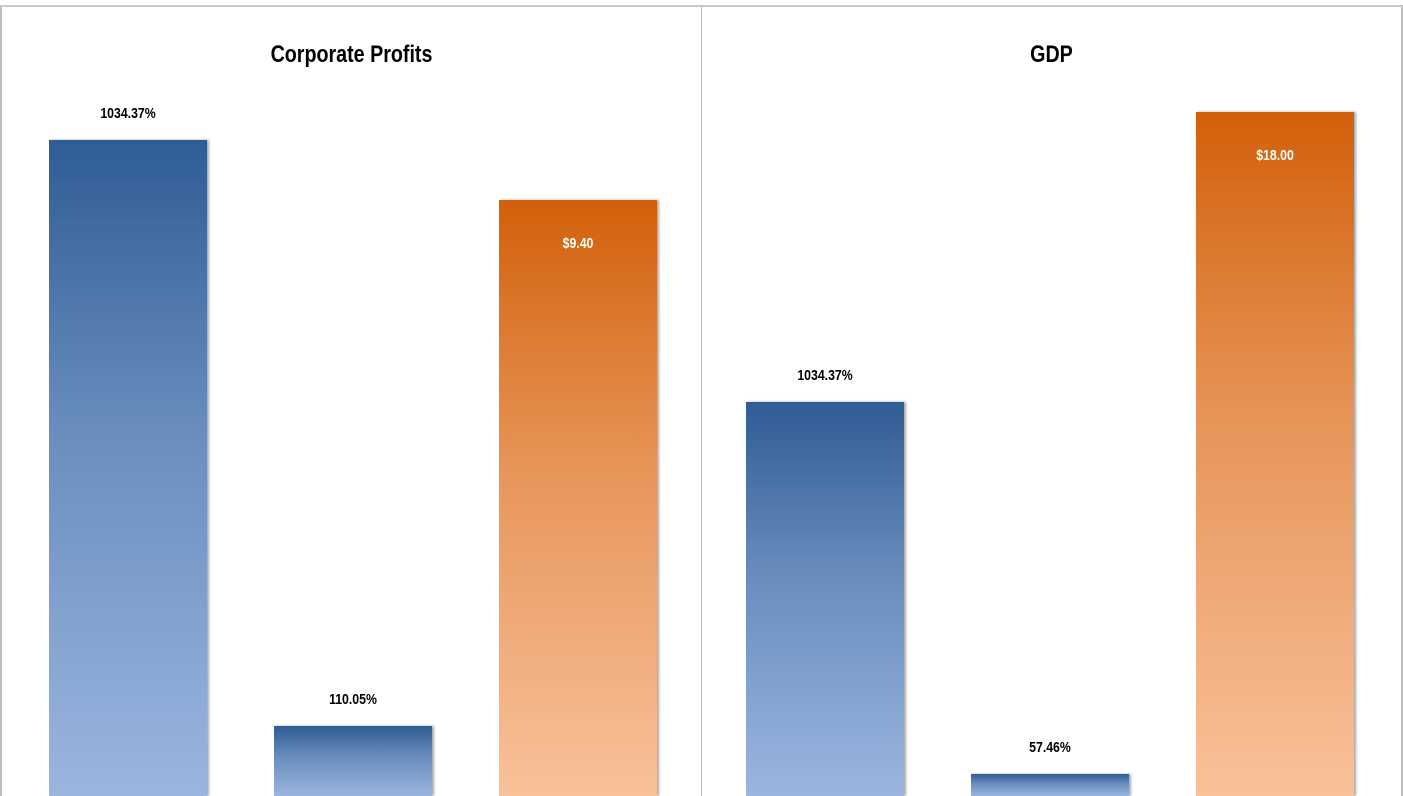 This screenshot has width=1403, height=796. I want to click on chart-title: GDP, so click(1051, 54).